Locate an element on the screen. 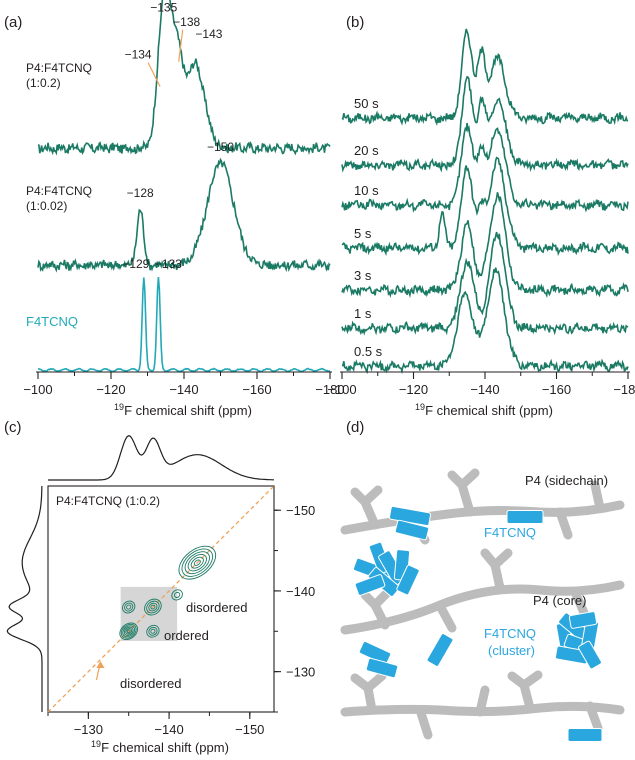 This screenshot has width=635, height=760. series-name-a-2: (1:0.02) is located at coordinates (46, 206).